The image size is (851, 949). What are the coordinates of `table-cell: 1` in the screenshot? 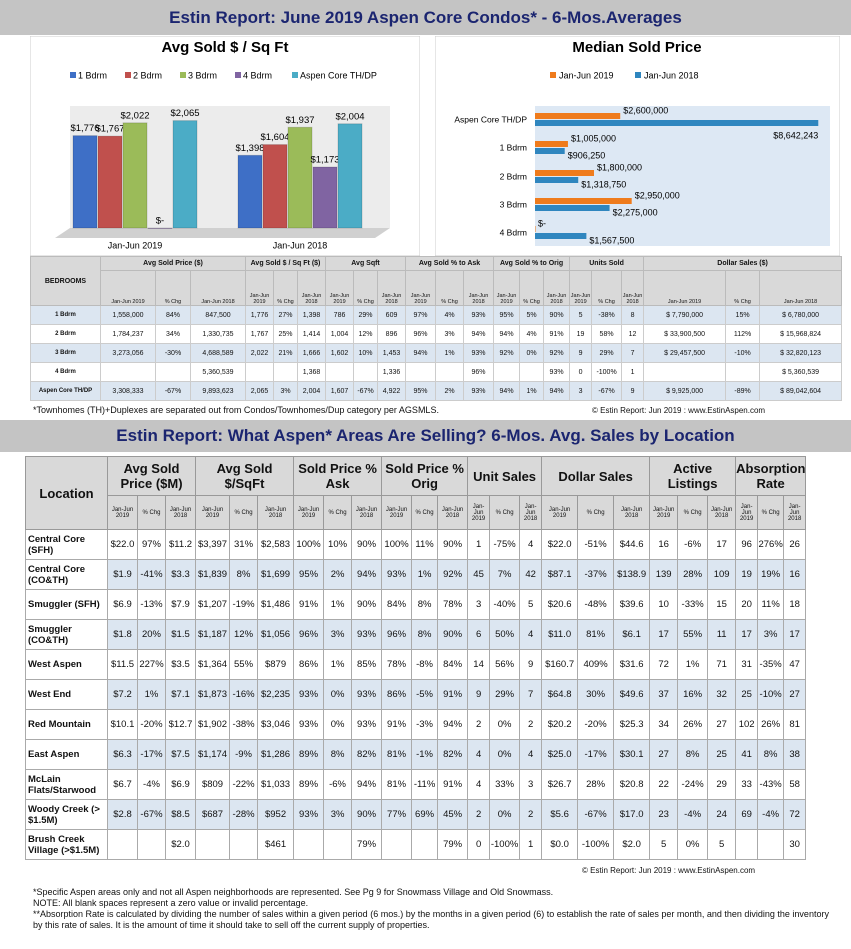 It's located at (633, 372).